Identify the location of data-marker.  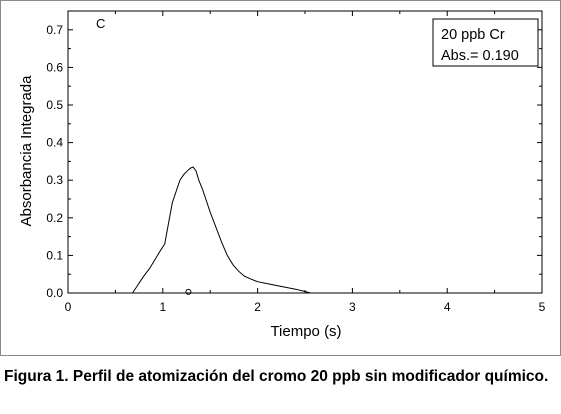
(188, 291).